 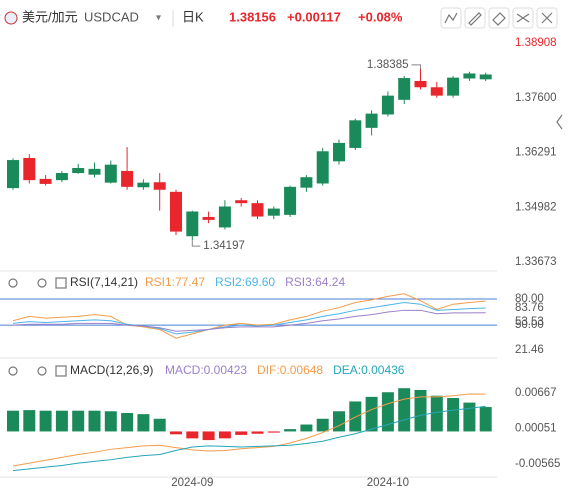 I want to click on period: 日K, so click(x=193, y=16).